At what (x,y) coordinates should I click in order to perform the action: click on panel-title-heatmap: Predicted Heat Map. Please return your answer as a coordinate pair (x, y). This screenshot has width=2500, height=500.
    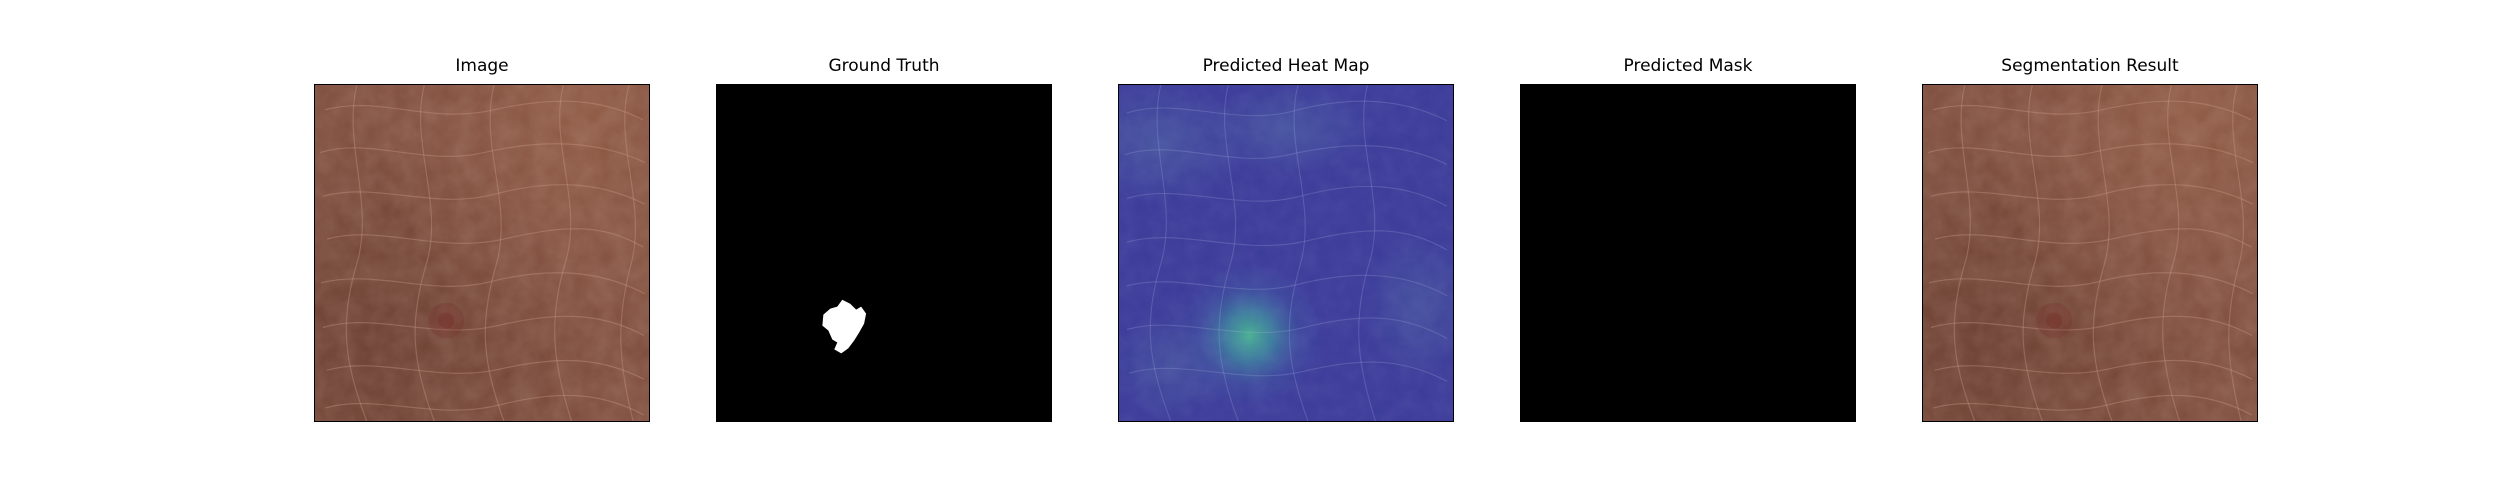
    Looking at the image, I should click on (1286, 66).